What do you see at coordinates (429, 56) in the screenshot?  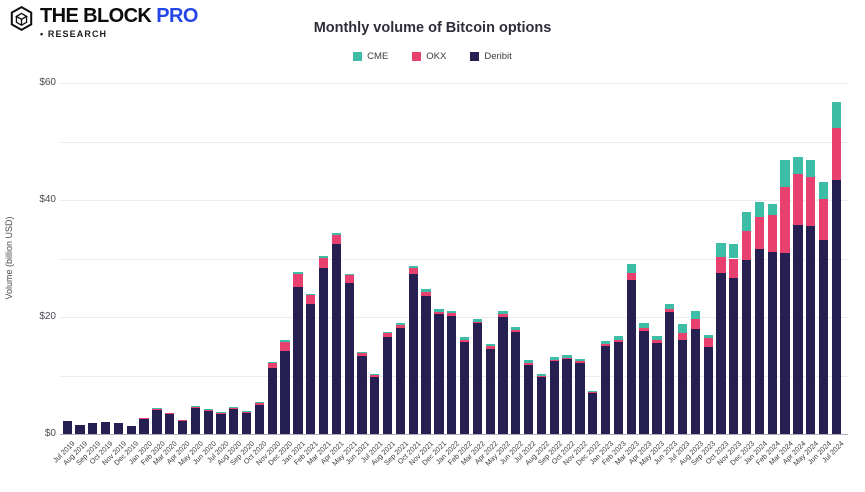 I see `legend-item-okx: OKX` at bounding box center [429, 56].